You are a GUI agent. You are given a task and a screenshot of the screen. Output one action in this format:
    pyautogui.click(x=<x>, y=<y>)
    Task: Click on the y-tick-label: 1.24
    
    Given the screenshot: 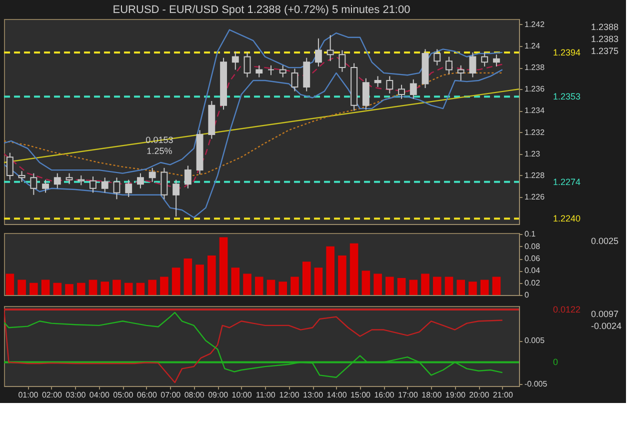 What is the action you would take?
    pyautogui.click(x=532, y=45)
    